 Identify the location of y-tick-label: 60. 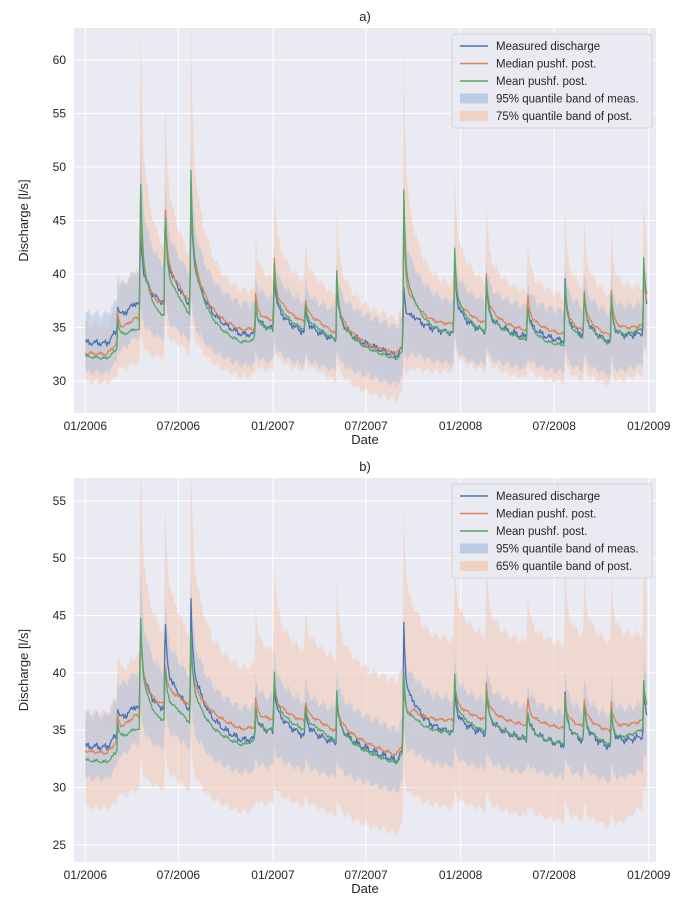
(60, 60).